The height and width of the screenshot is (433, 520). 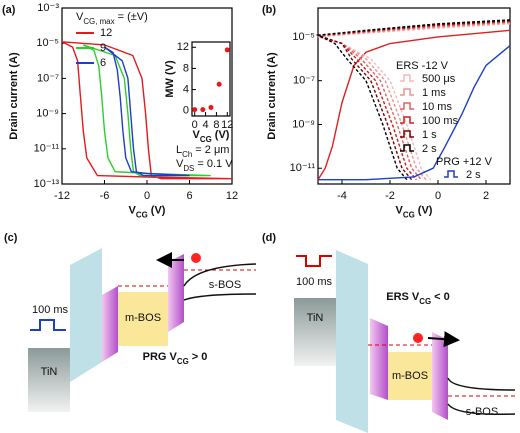 What do you see at coordinates (269, 10) in the screenshot?
I see `panel-label: (b)` at bounding box center [269, 10].